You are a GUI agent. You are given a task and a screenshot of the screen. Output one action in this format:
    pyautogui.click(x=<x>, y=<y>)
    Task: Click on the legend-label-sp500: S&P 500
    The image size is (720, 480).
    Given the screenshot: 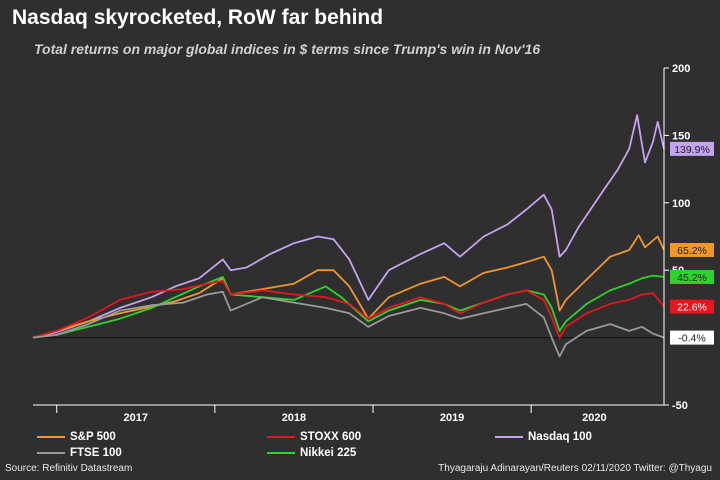 What is the action you would take?
    pyautogui.click(x=93, y=437)
    